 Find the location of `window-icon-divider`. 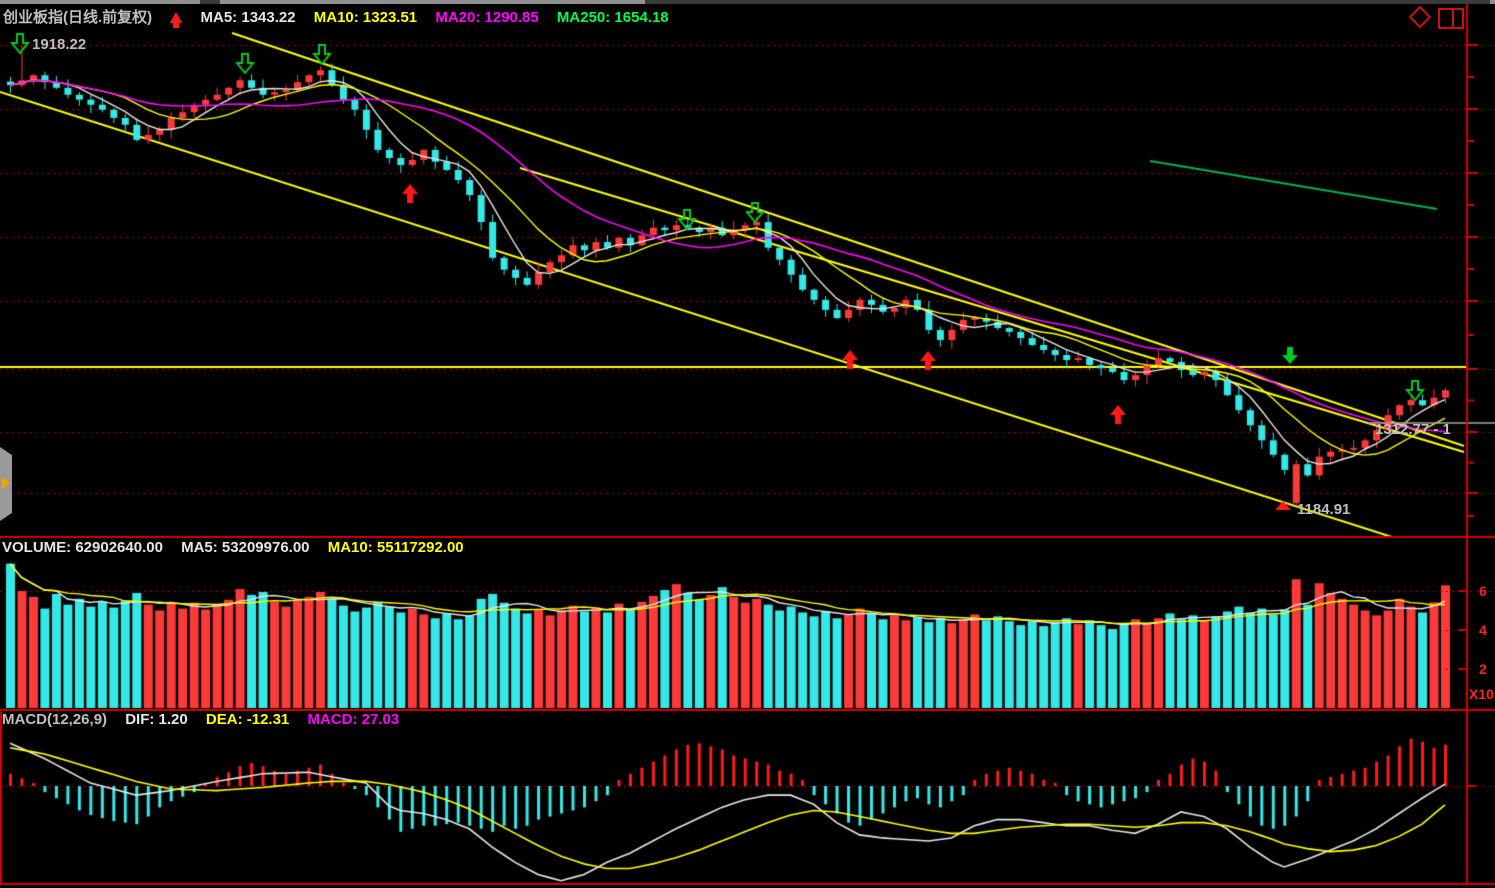

window-icon-divider is located at coordinates (1453, 18).